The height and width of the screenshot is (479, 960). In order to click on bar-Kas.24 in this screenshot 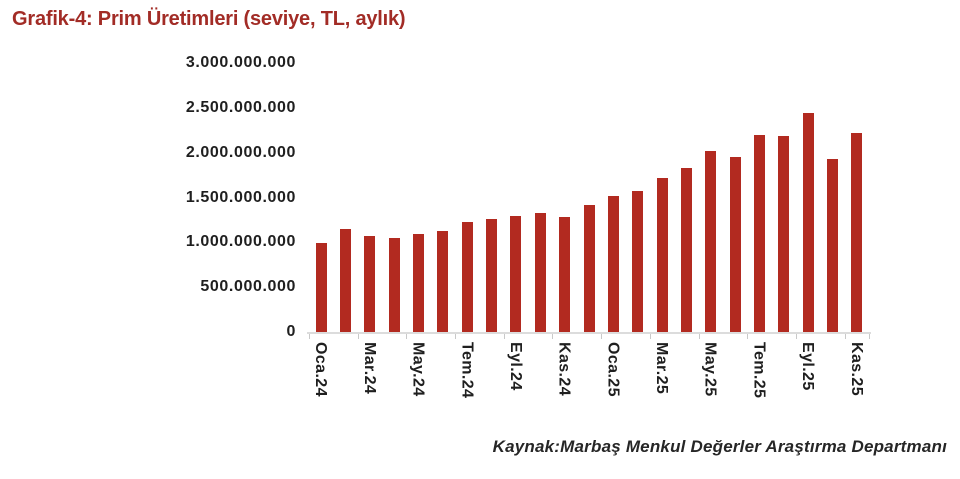, I will do `click(565, 274)`.